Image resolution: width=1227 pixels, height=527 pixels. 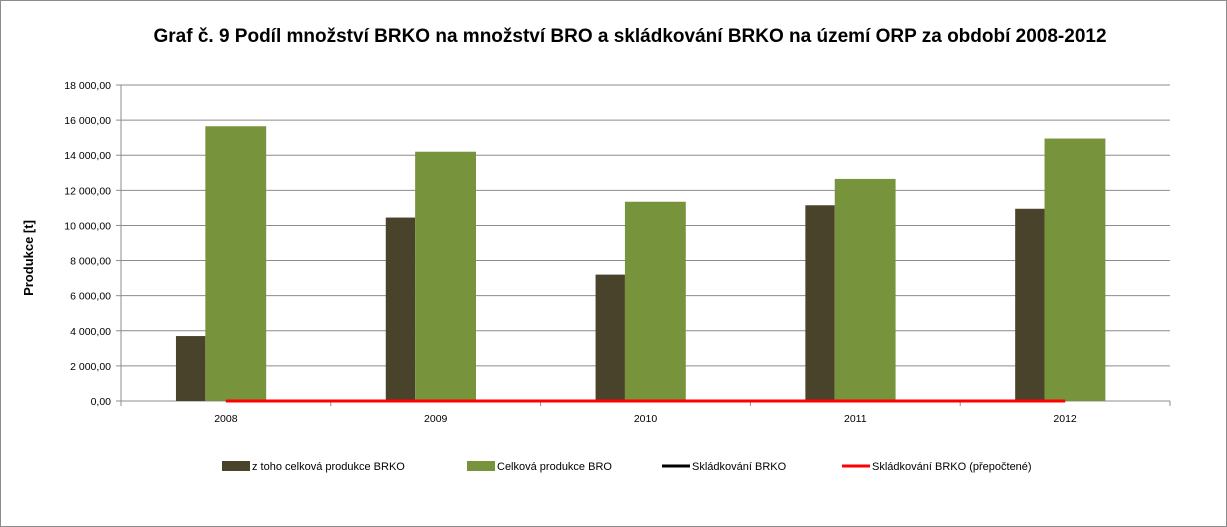 What do you see at coordinates (820, 303) in the screenshot?
I see `bar-brko-2011` at bounding box center [820, 303].